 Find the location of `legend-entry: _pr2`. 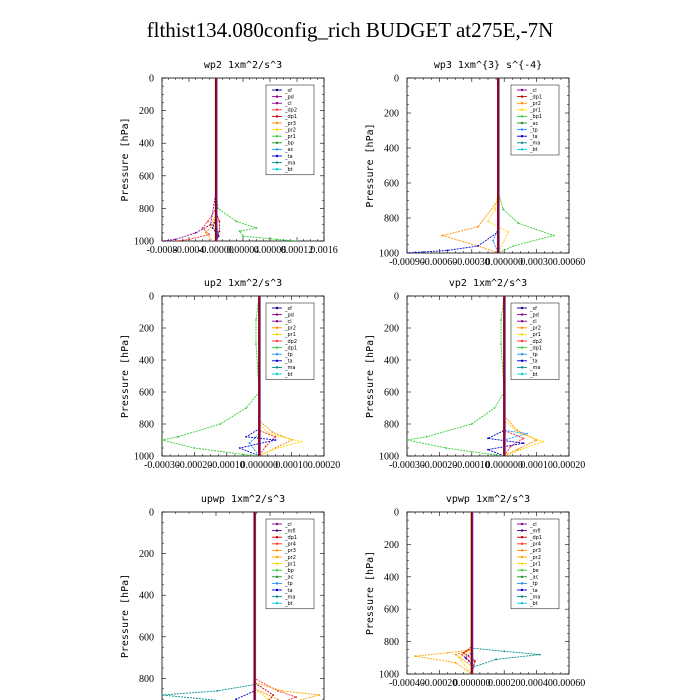

legend-entry: _pr2 is located at coordinates (290, 130).